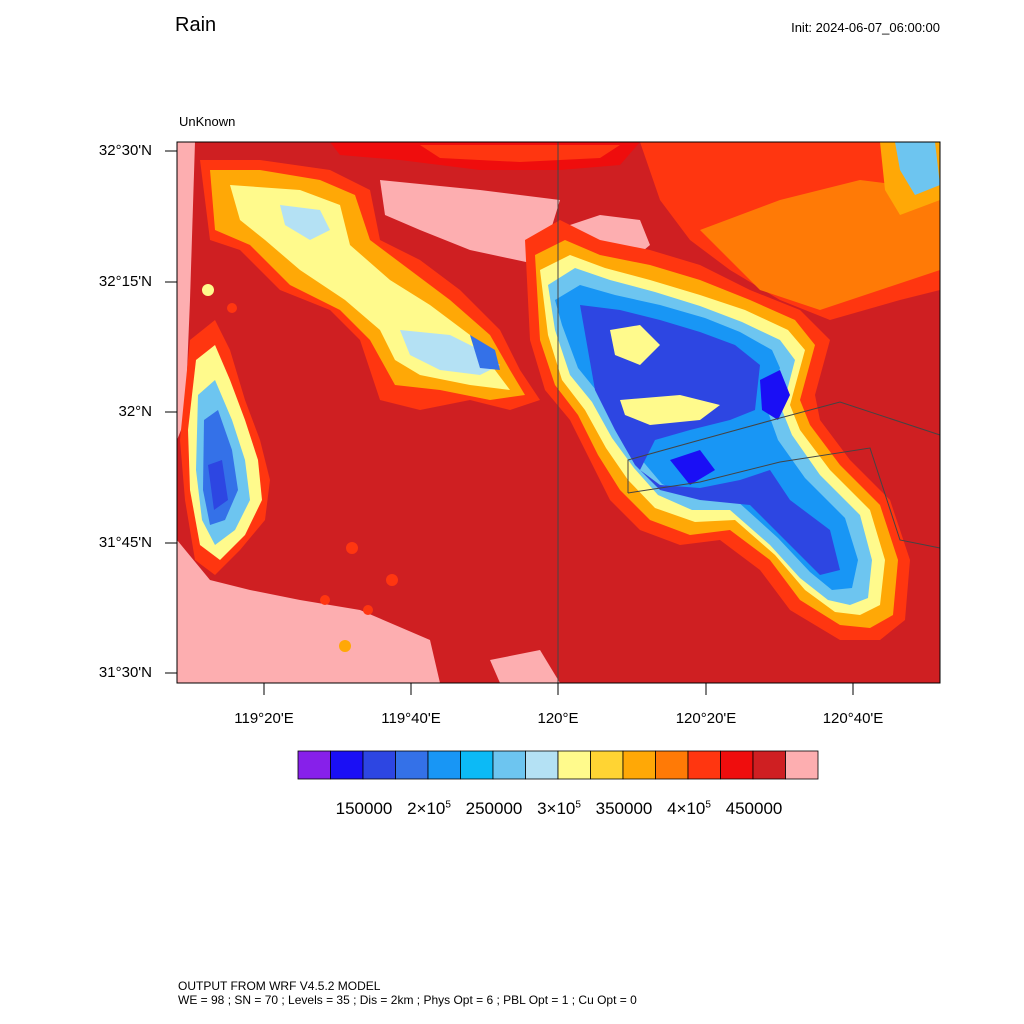 This screenshot has width=1024, height=1024. Describe the element at coordinates (689, 808) in the screenshot. I see `colorbar-tick-label: 4×105` at that location.